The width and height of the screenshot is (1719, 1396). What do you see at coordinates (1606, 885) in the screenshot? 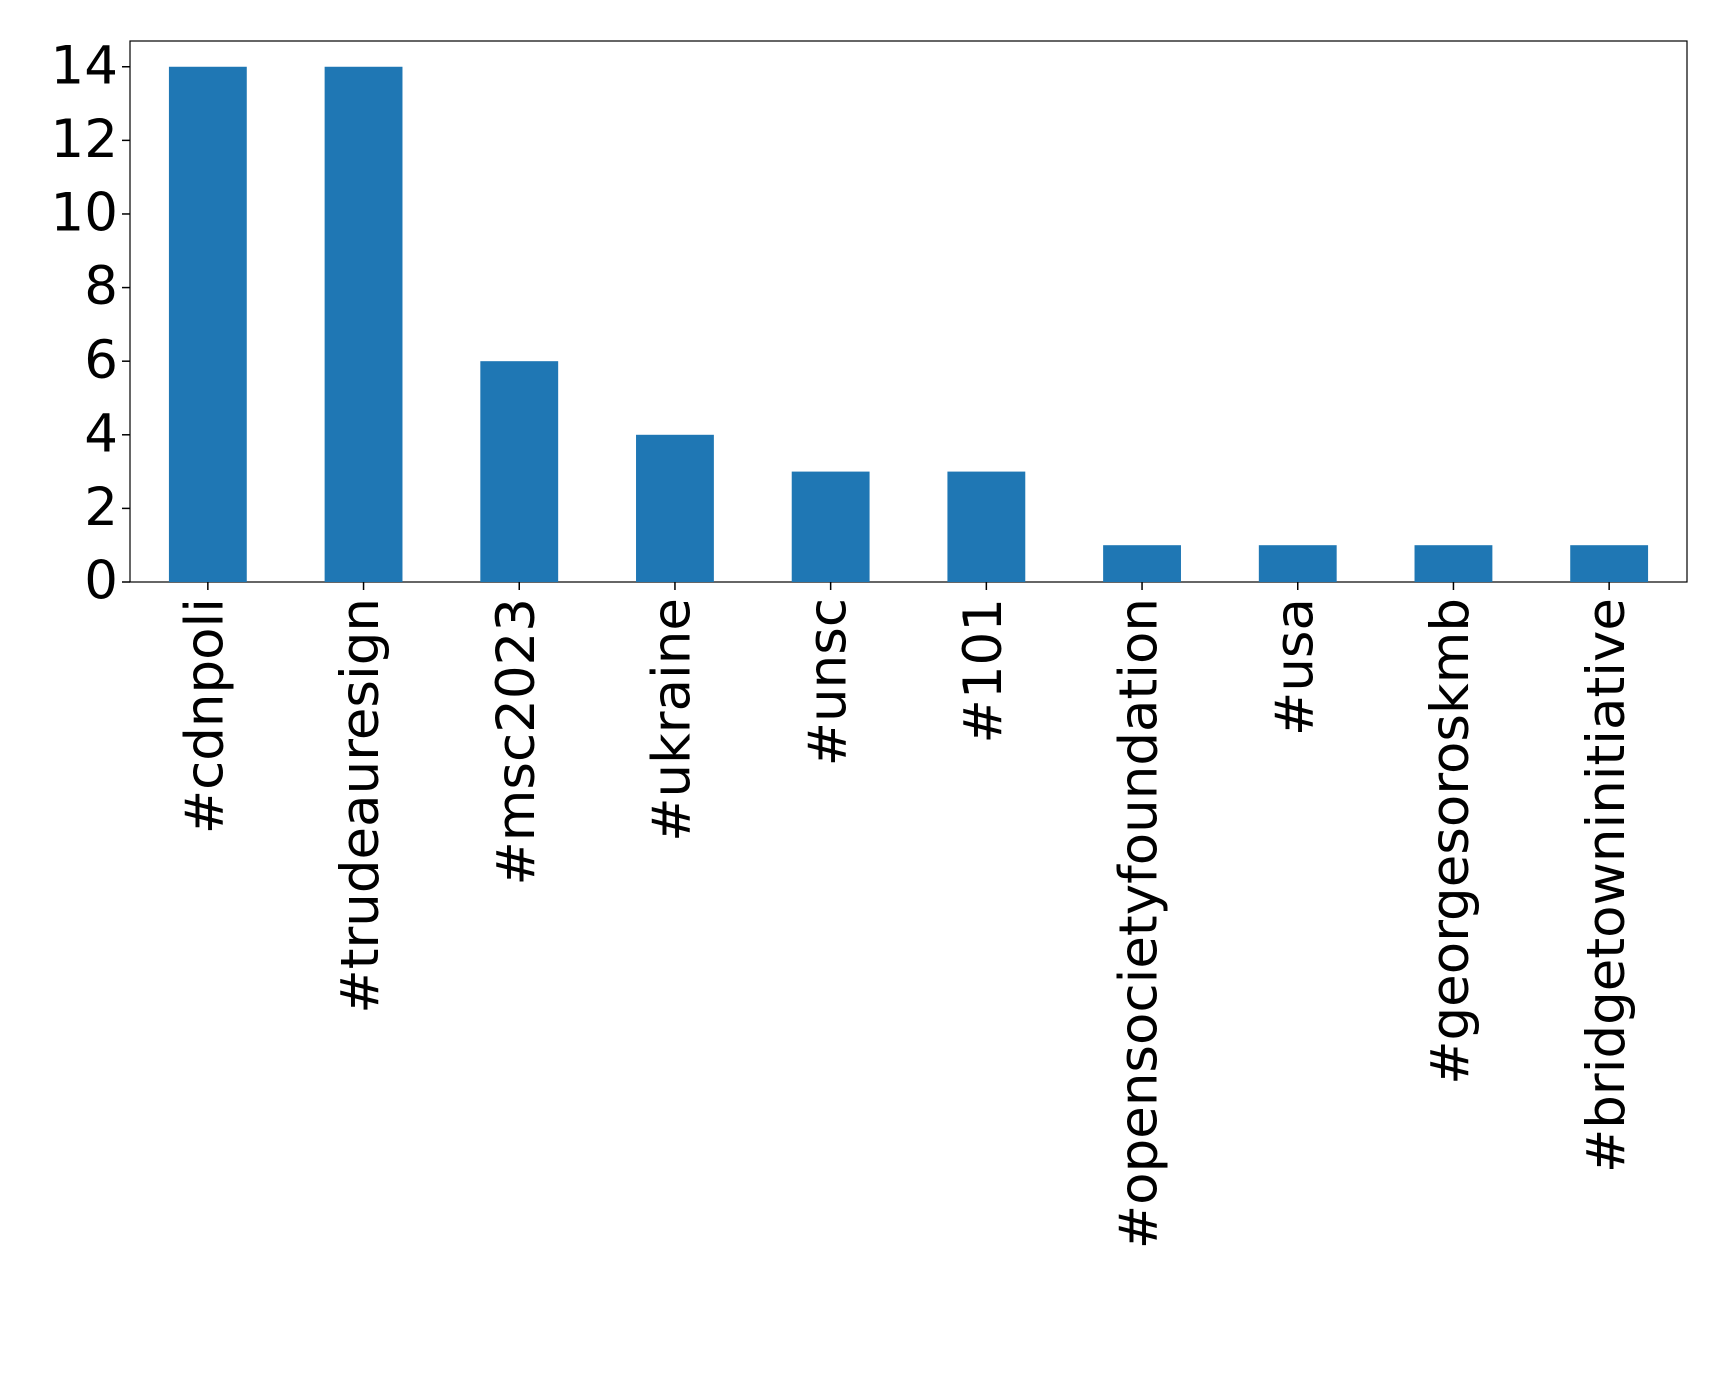
I see `x-tick-label: #bridgetowninitiative` at bounding box center [1606, 885].